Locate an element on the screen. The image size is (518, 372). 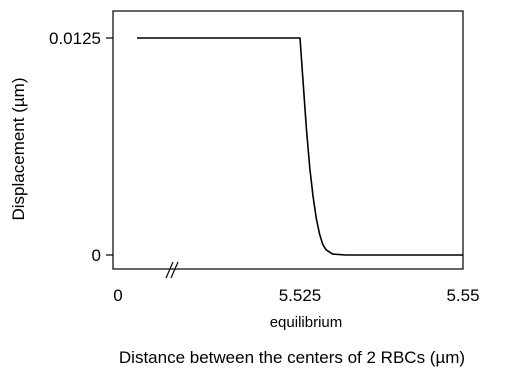
equilibrium-annotation: equilibrium is located at coordinates (306, 322).